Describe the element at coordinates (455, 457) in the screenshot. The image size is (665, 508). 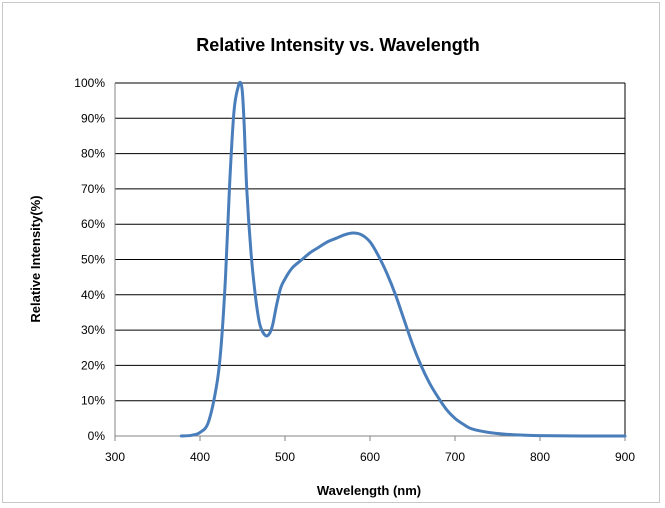
I see `x-tick-label: 700` at that location.